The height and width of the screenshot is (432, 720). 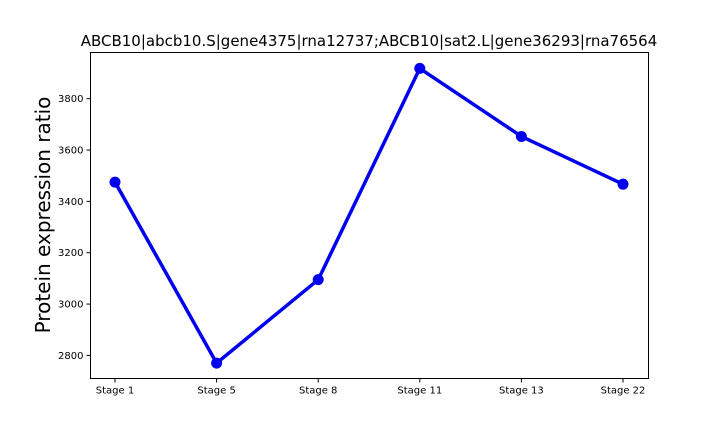 What do you see at coordinates (70, 202) in the screenshot?
I see `y-tick-label: 3400` at bounding box center [70, 202].